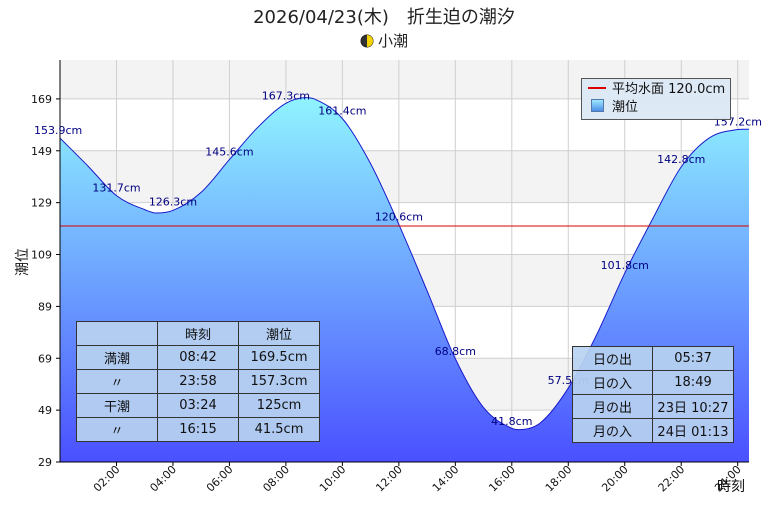  Describe the element at coordinates (625, 107) in the screenshot. I see `legend-tide-label: 潮位` at that location.